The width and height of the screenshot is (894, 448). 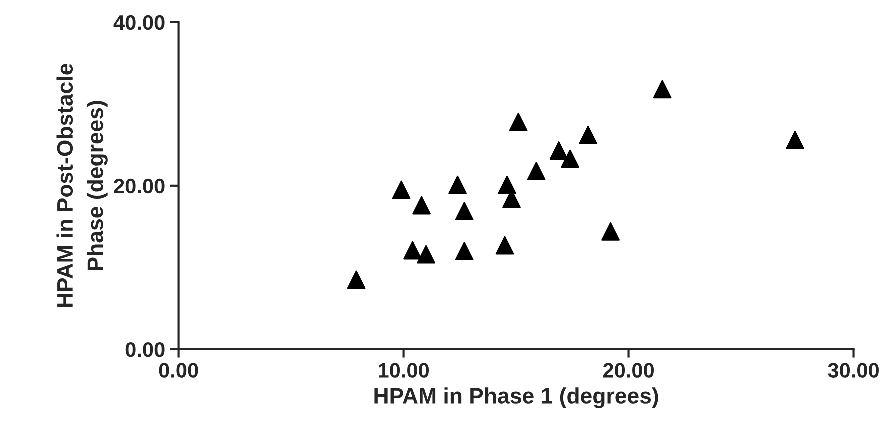 I want to click on y-tick-label: 20.00, so click(x=139, y=186).